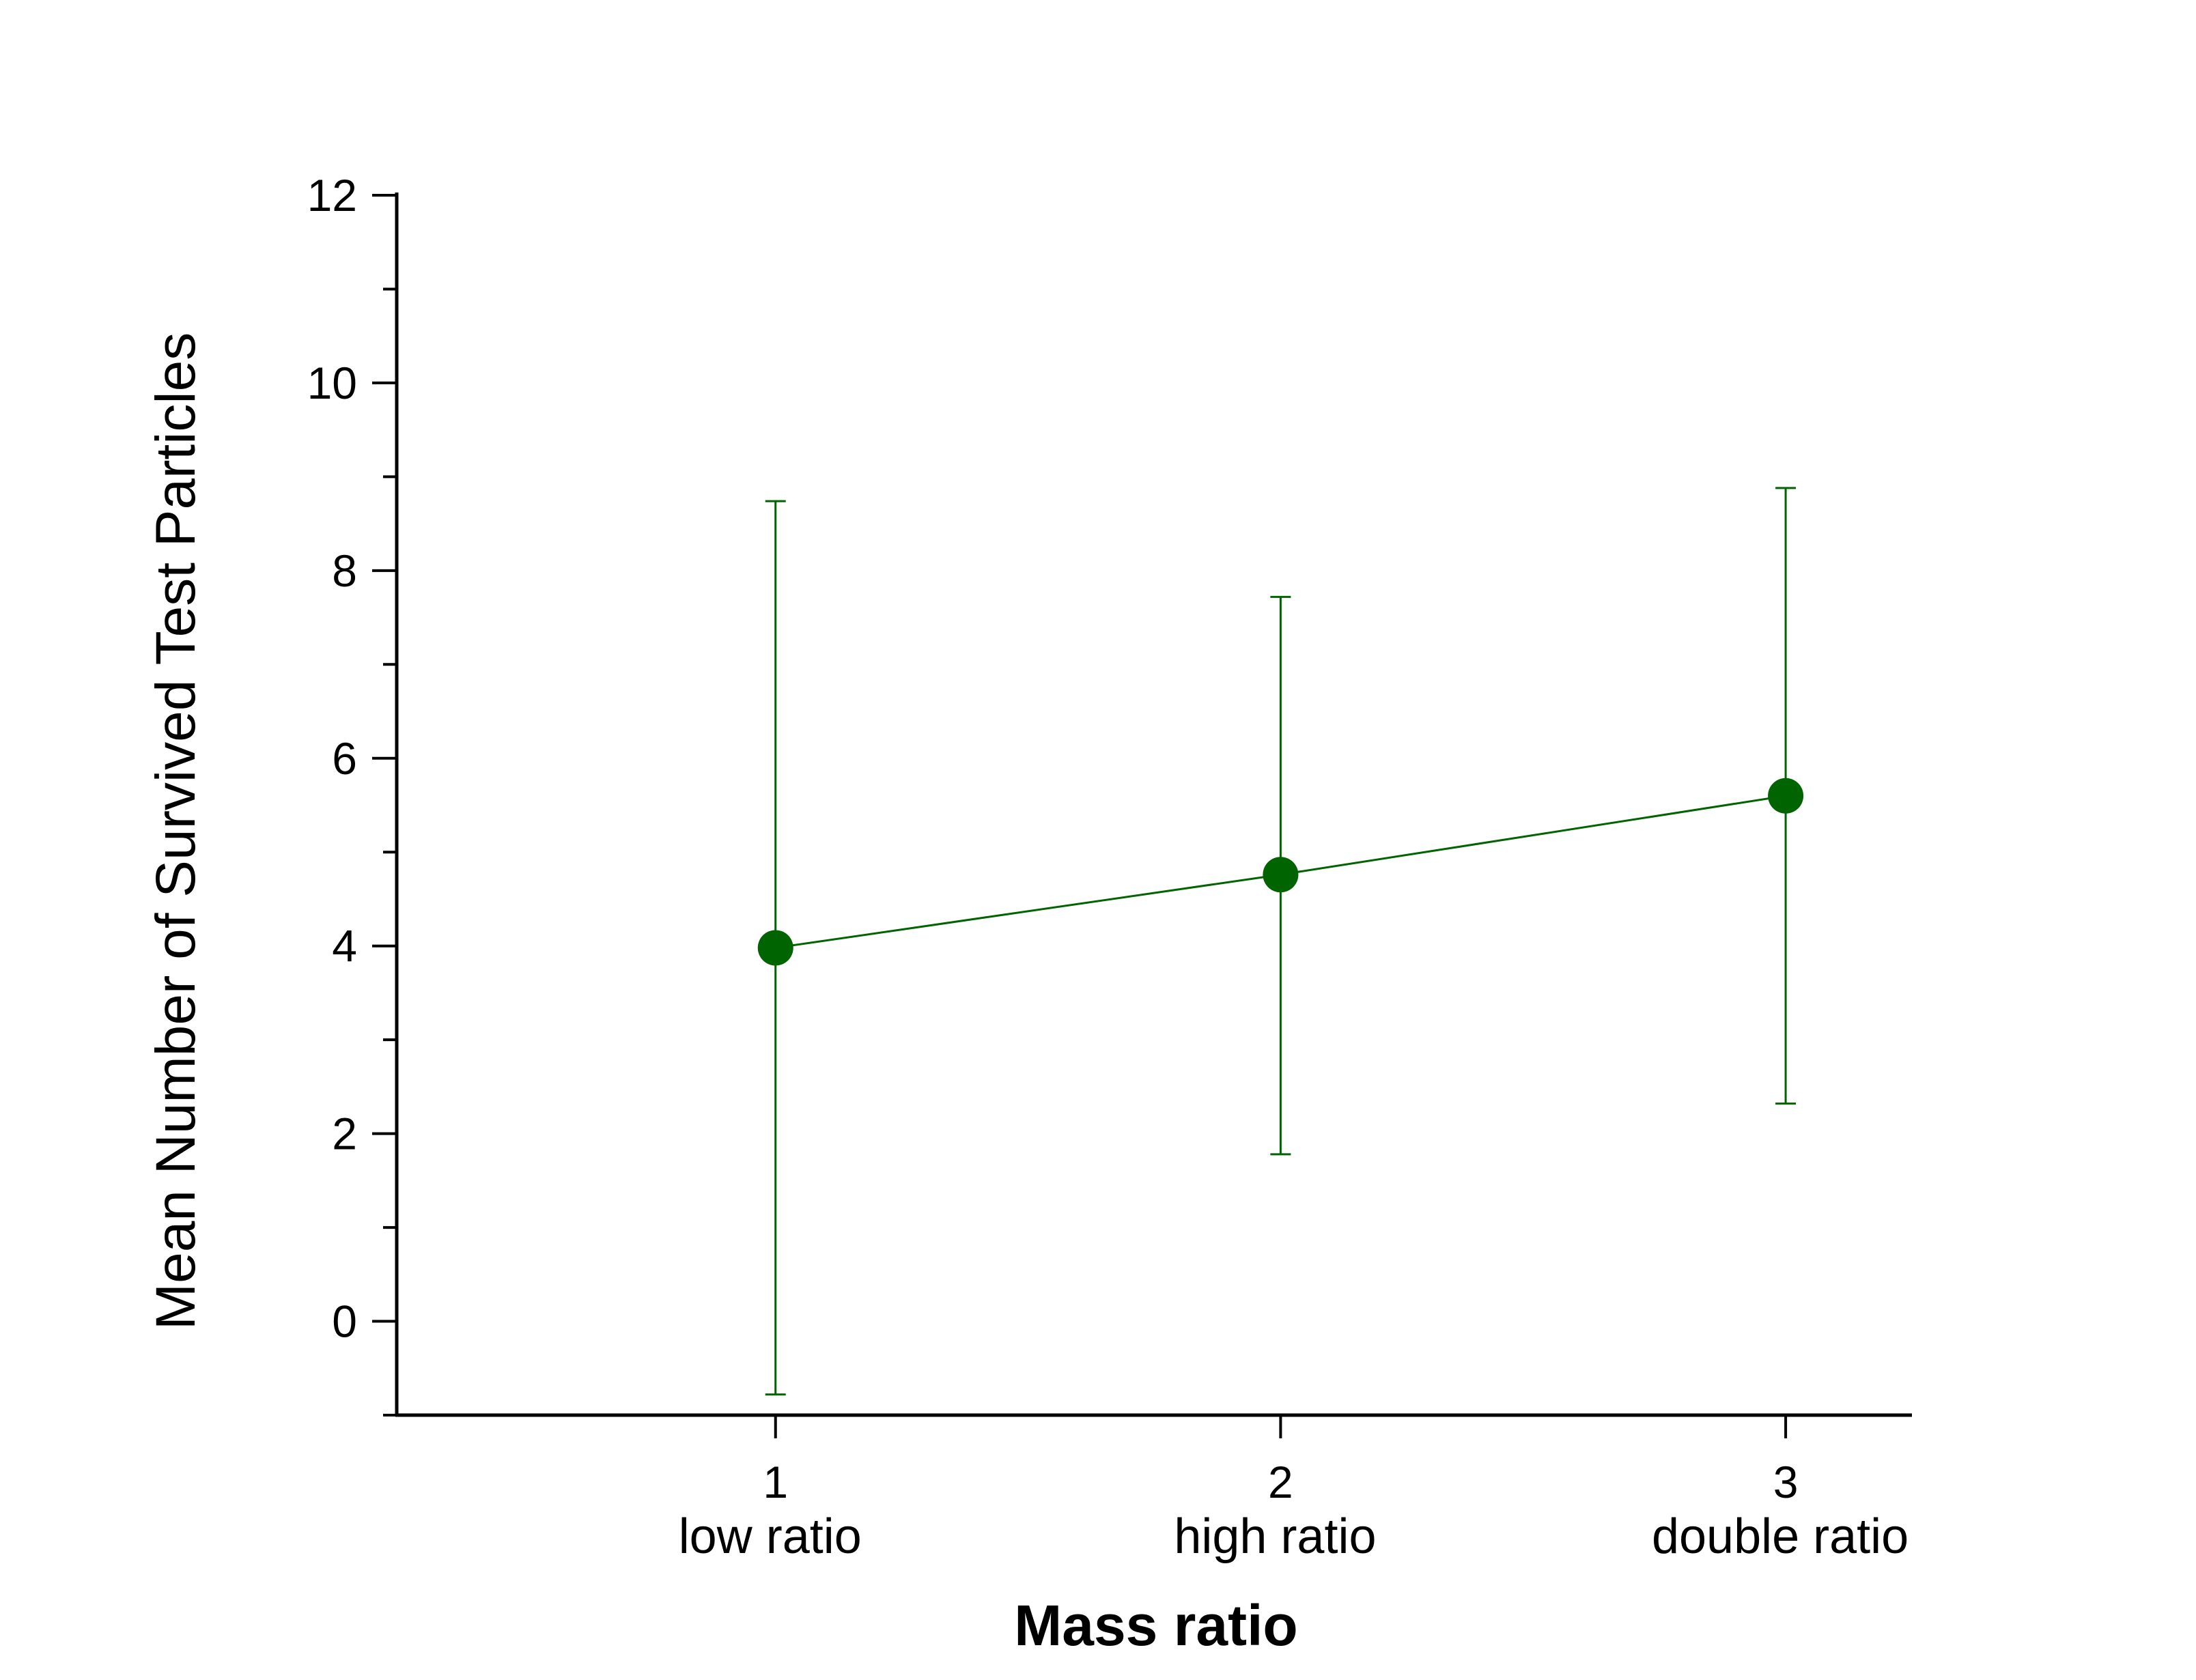  I want to click on y-tick-label: 4, so click(344, 946).